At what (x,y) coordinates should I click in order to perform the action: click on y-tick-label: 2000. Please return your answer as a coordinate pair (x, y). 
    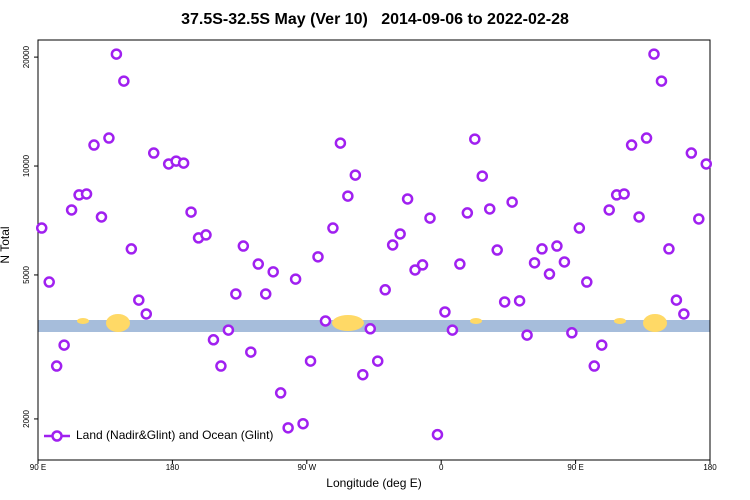
    Looking at the image, I should click on (26, 418).